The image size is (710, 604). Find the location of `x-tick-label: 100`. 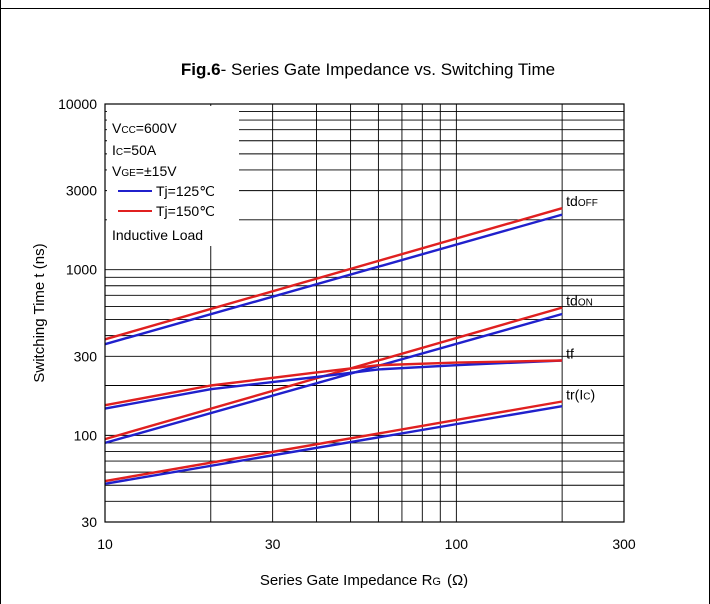

x-tick-label: 100 is located at coordinates (457, 544).